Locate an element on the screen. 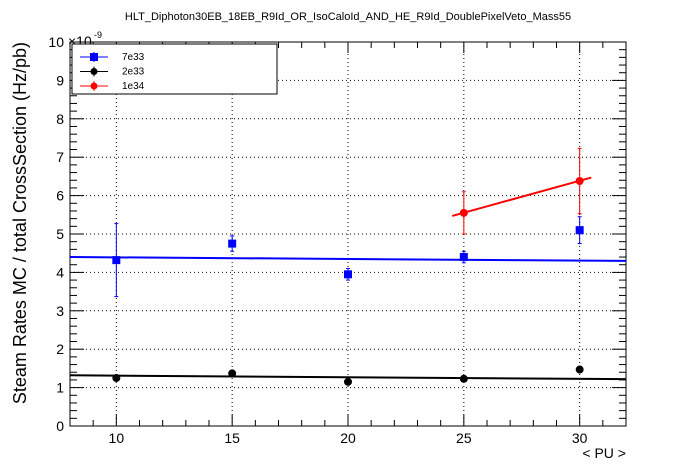 The image size is (696, 472). series-2e33 is located at coordinates (348, 375).